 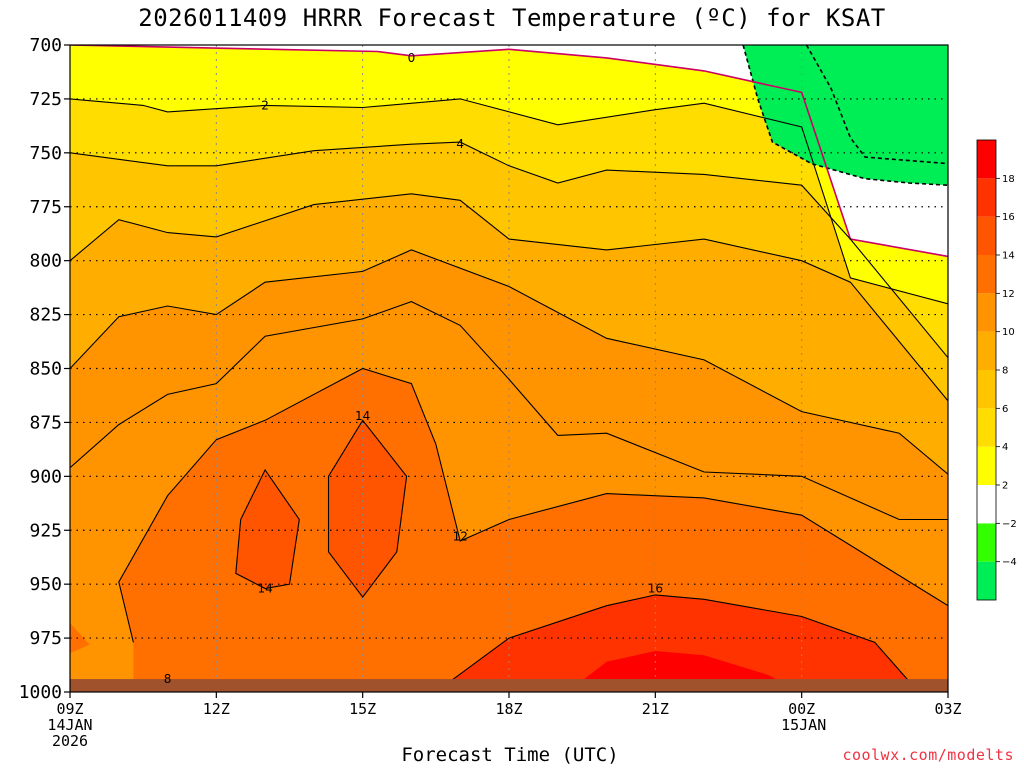 What do you see at coordinates (1008, 217) in the screenshot?
I see `colorbar-tick-label-9: 16` at bounding box center [1008, 217].